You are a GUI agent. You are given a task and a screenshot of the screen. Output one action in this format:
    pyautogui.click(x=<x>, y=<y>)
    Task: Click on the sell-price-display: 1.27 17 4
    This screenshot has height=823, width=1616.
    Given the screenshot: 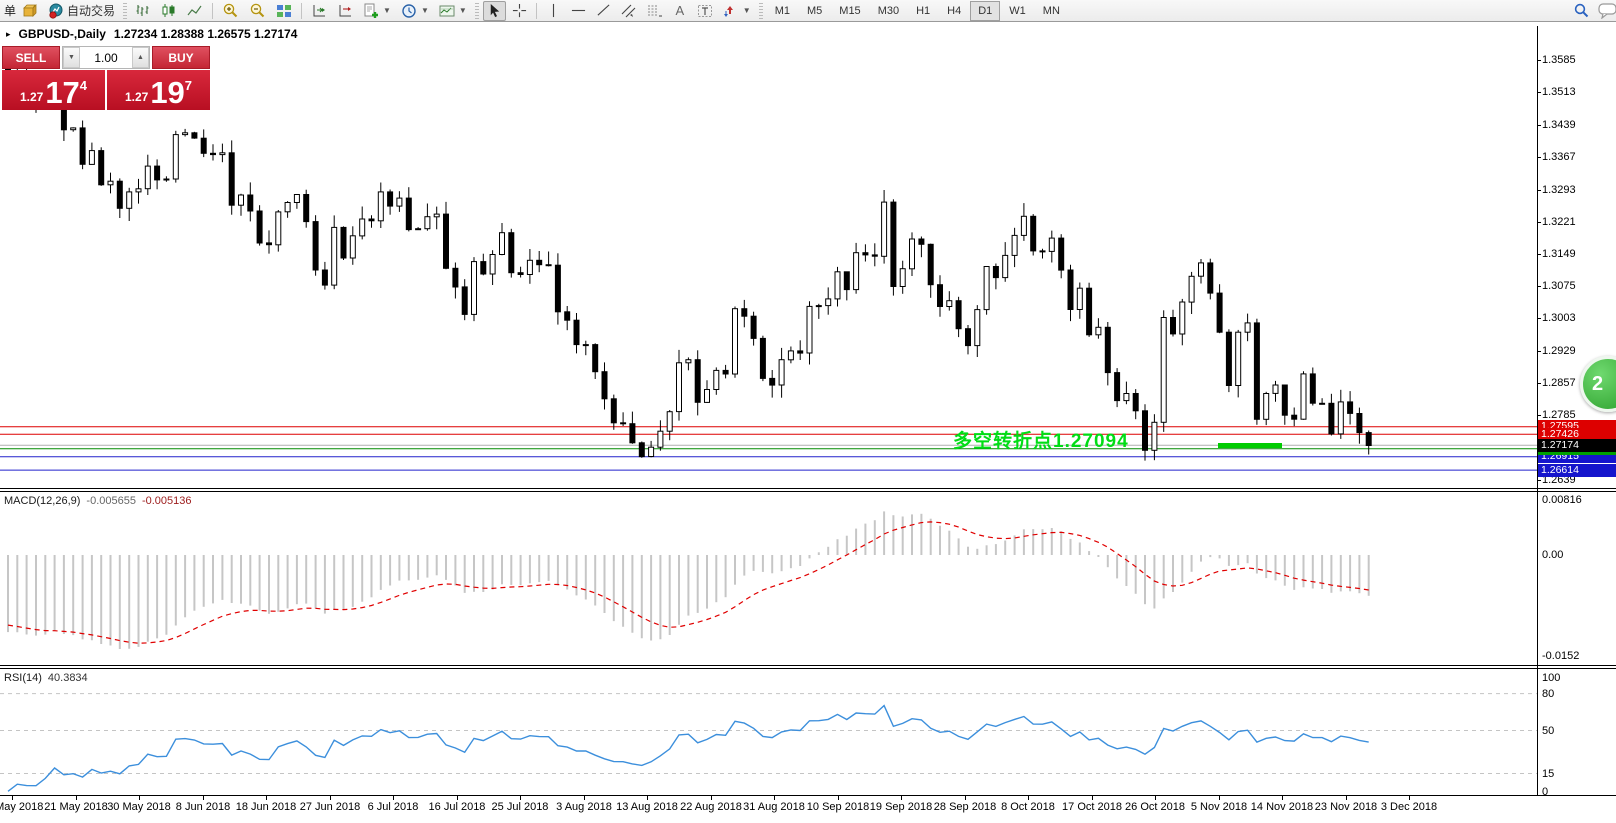 What is the action you would take?
    pyautogui.click(x=53, y=90)
    